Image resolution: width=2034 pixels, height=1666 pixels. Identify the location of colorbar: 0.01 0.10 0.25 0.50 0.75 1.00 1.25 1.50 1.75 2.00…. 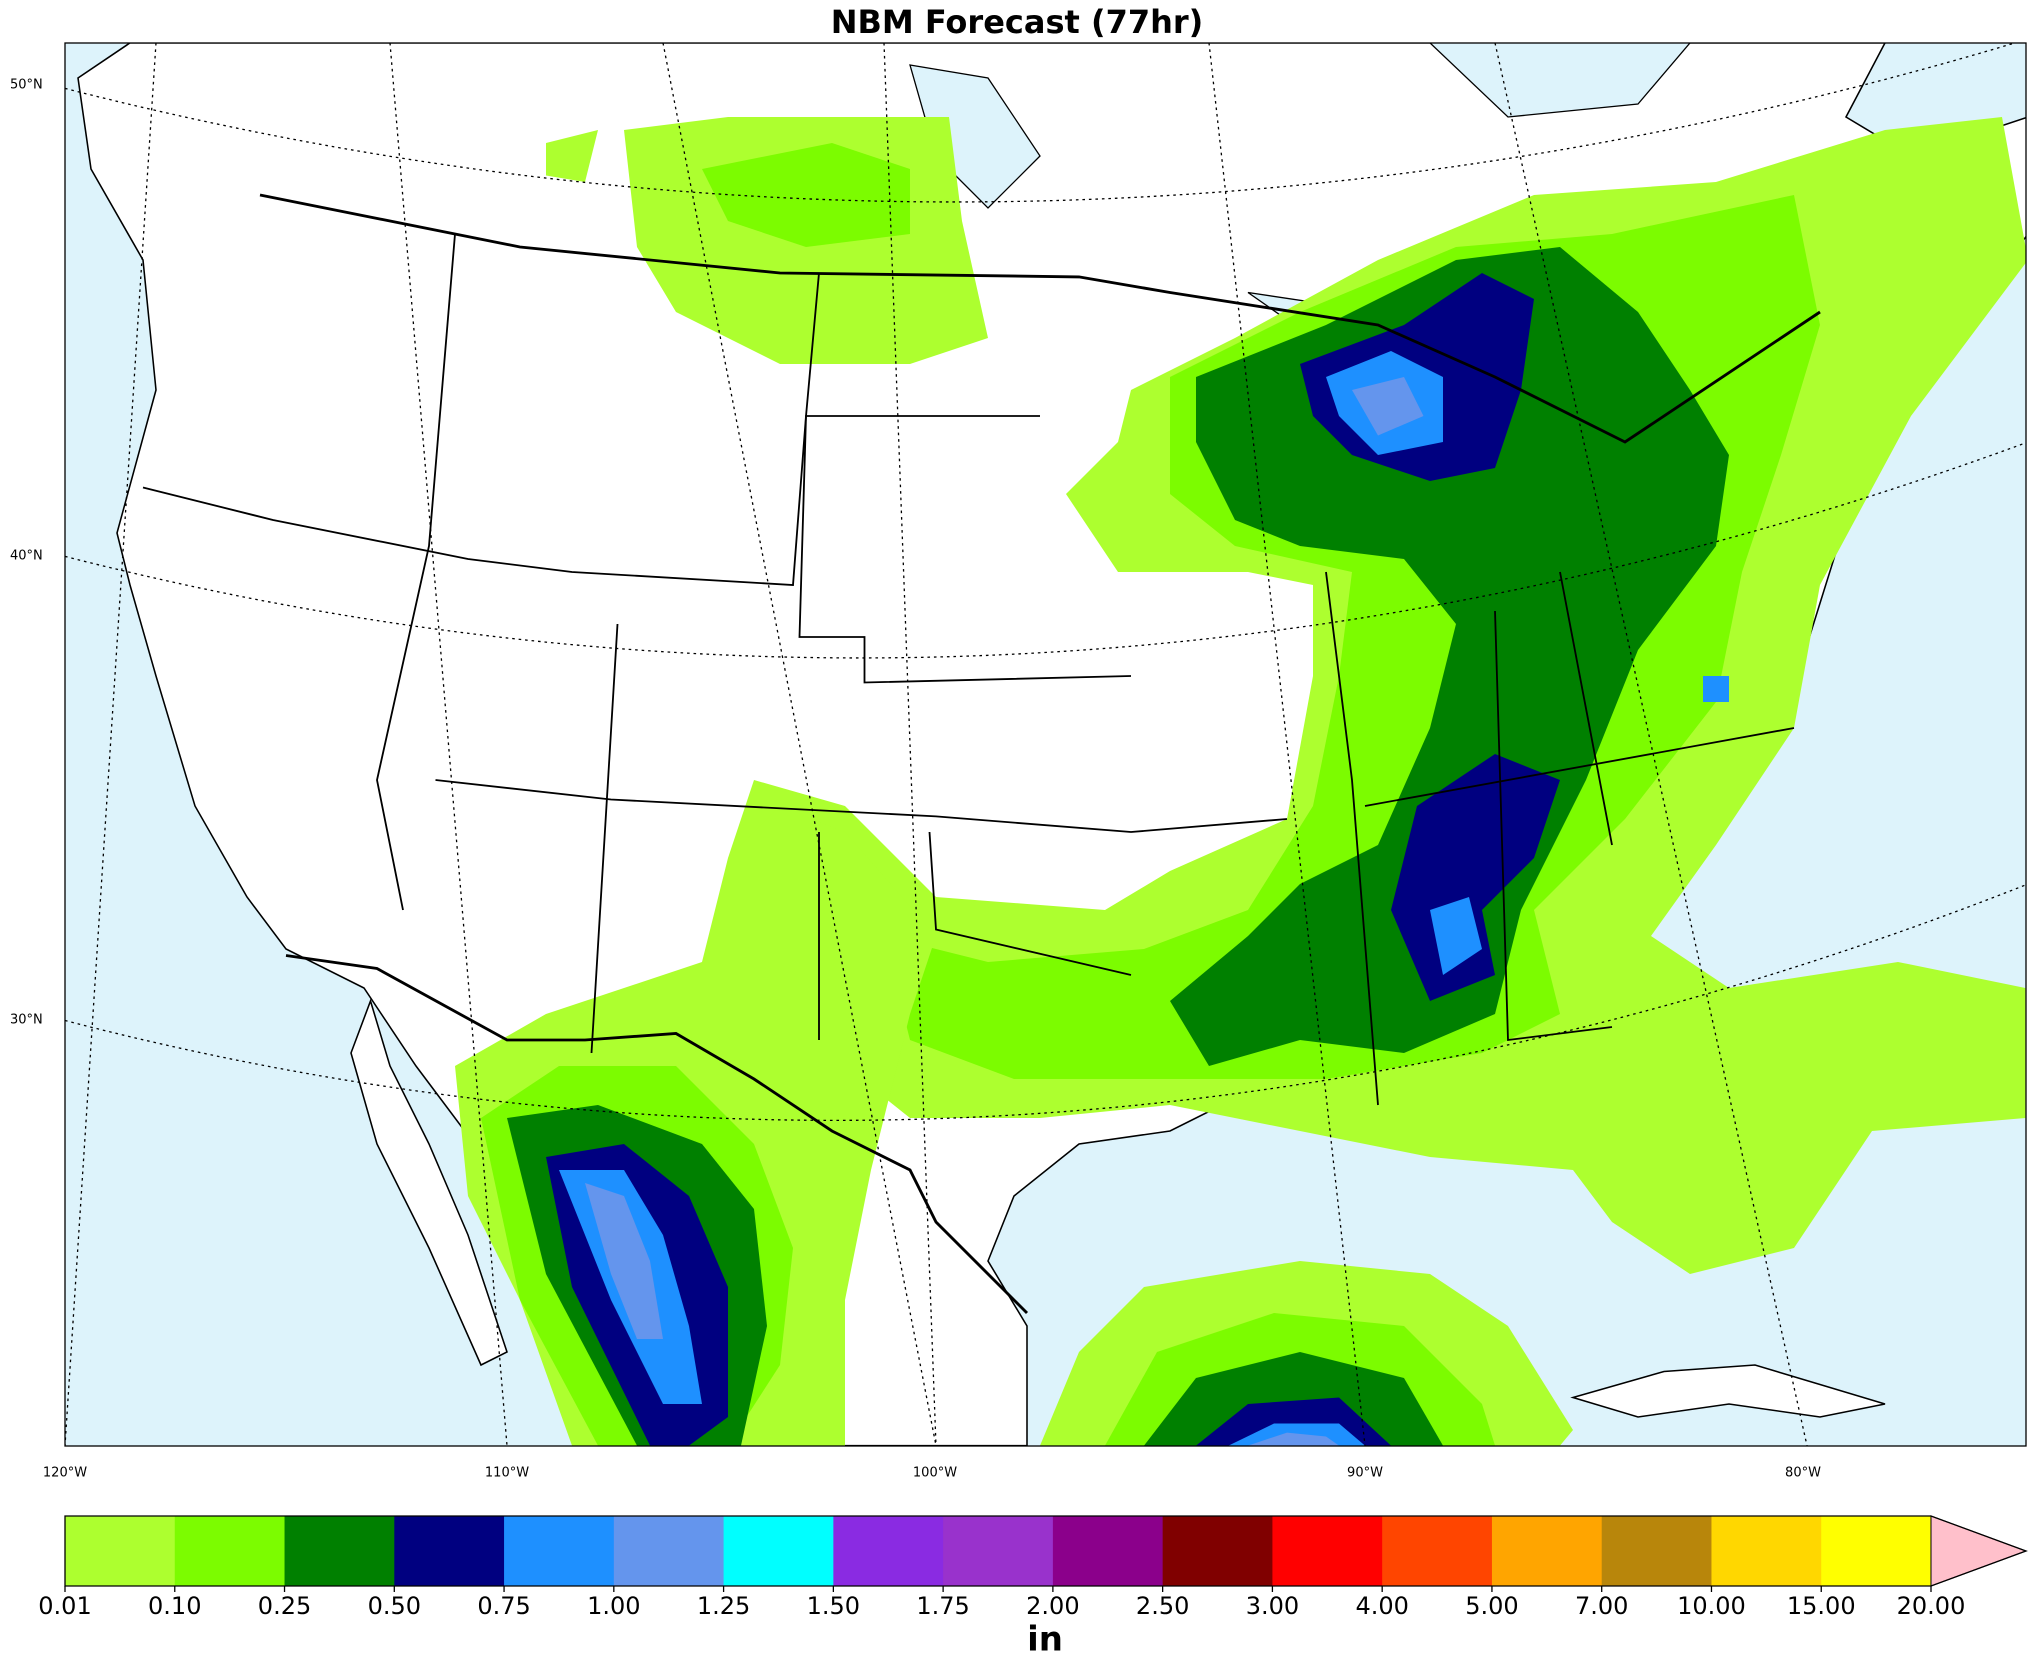
(1033, 1567).